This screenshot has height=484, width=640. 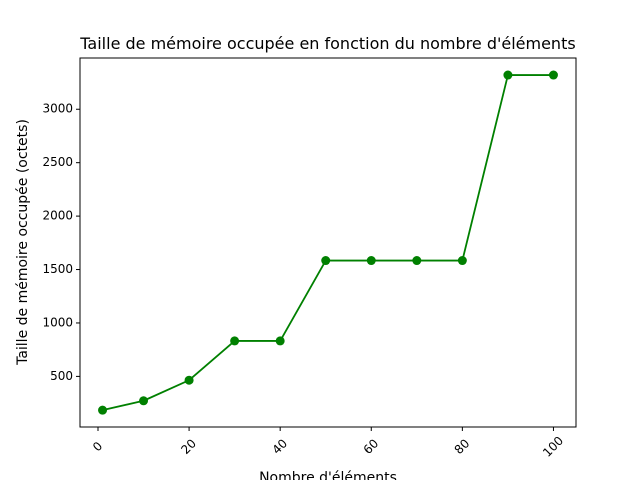 I want to click on x-tick-label: 100, so click(x=553, y=447).